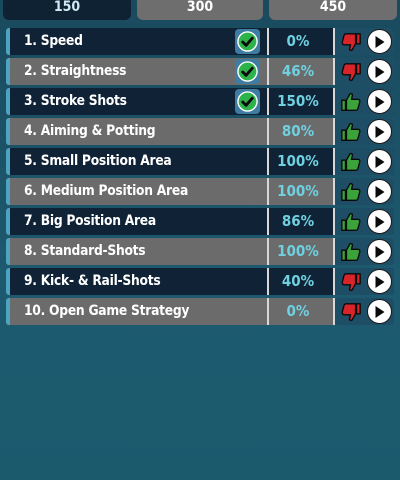 The width and height of the screenshot is (400, 480). I want to click on drill-percent: 46%, so click(298, 71).